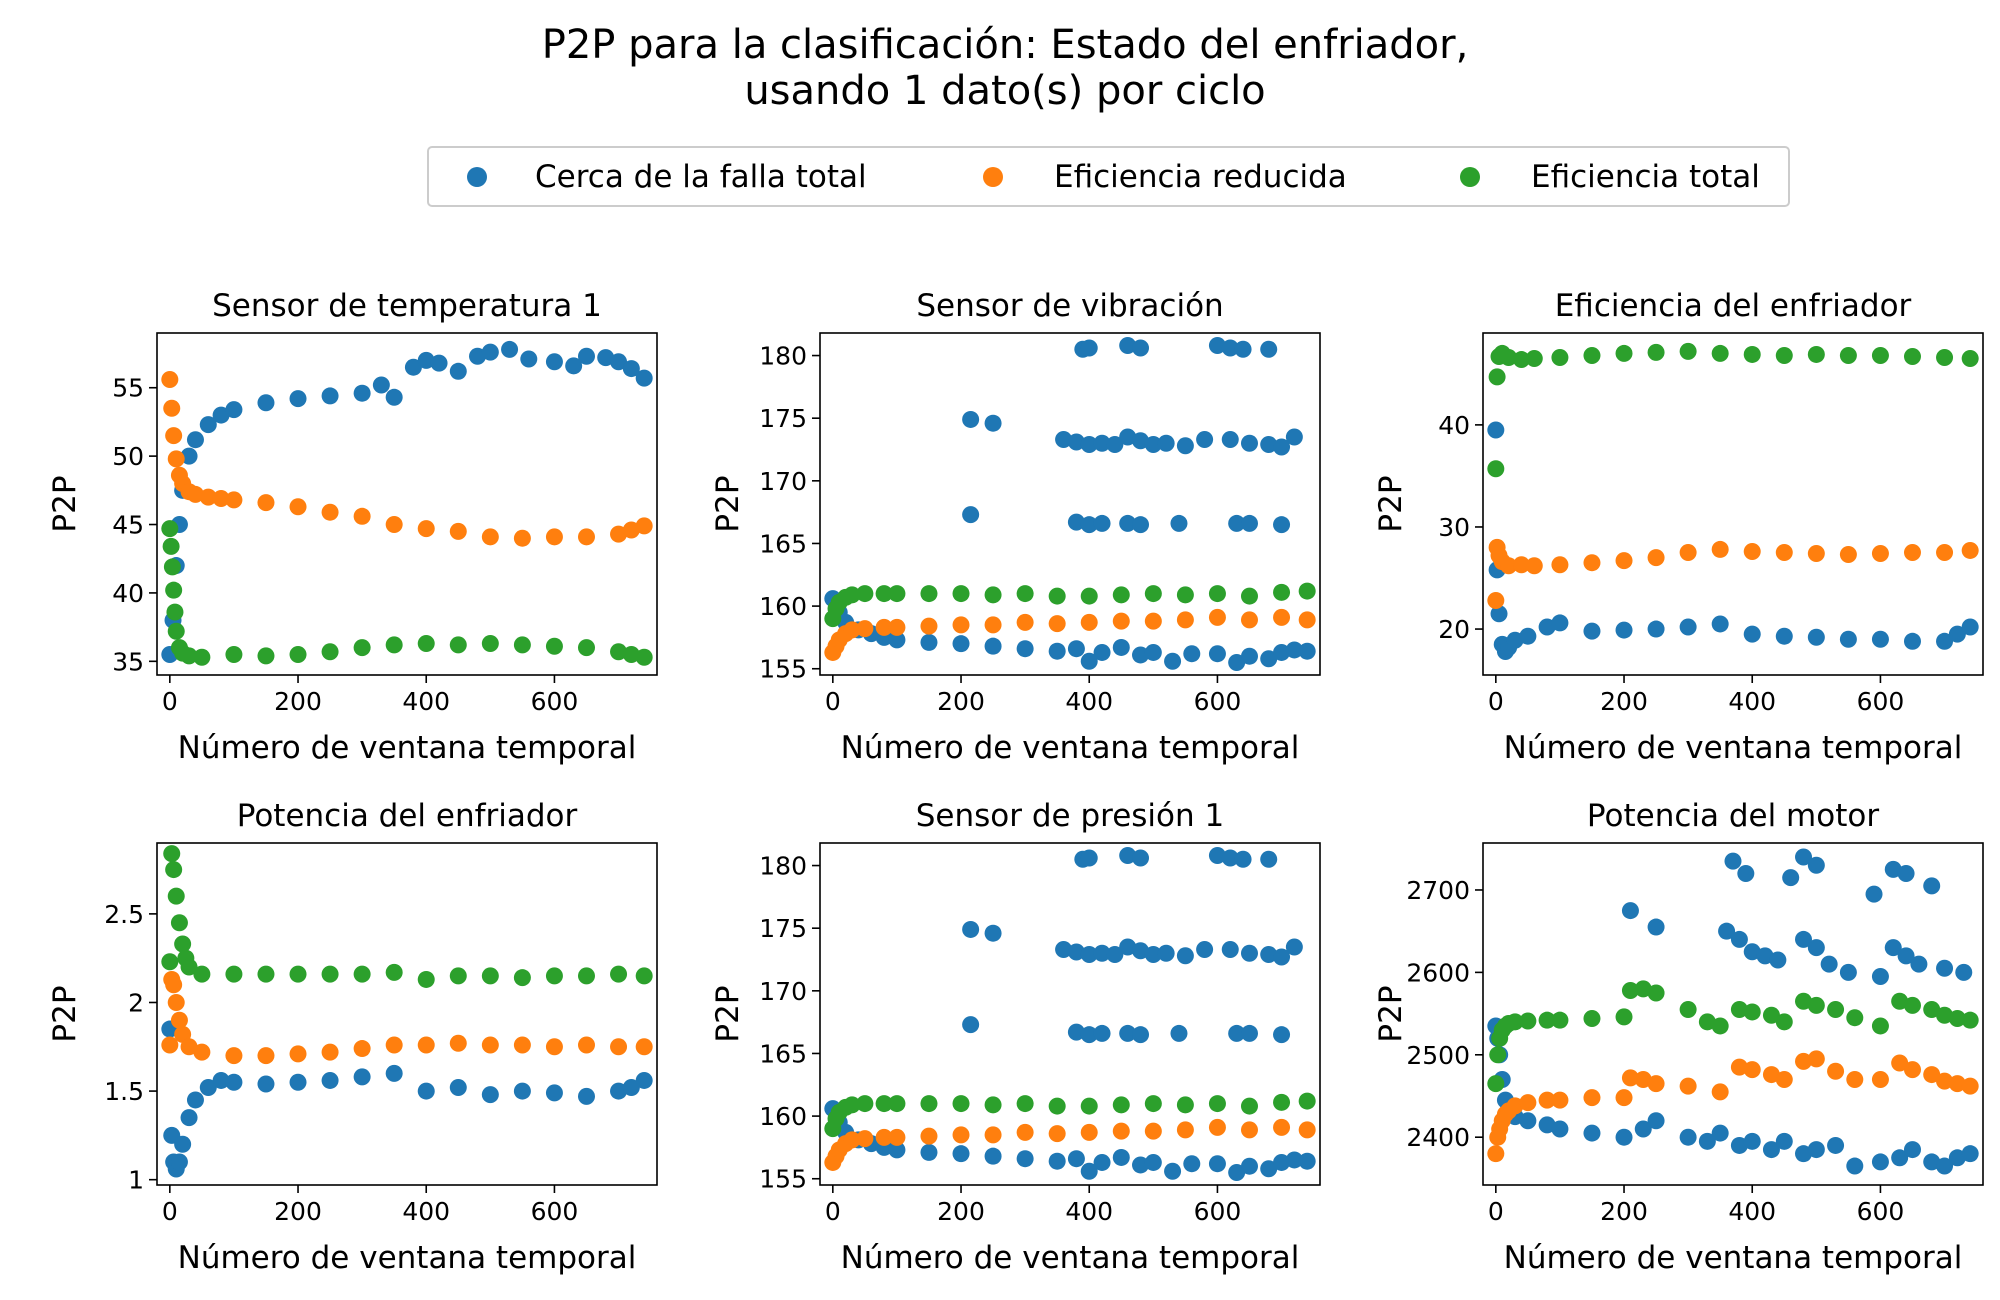 Image resolution: width=2000 pixels, height=1300 pixels. Describe the element at coordinates (1645, 177) in the screenshot. I see `legend-label-total: Eficiencia total` at that location.